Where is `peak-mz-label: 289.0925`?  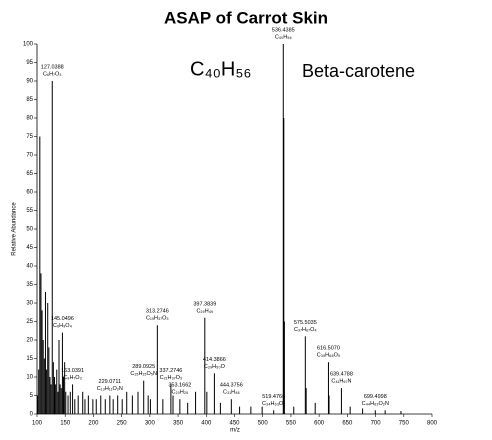
peak-mz-label: 289.0925 is located at coordinates (143, 367).